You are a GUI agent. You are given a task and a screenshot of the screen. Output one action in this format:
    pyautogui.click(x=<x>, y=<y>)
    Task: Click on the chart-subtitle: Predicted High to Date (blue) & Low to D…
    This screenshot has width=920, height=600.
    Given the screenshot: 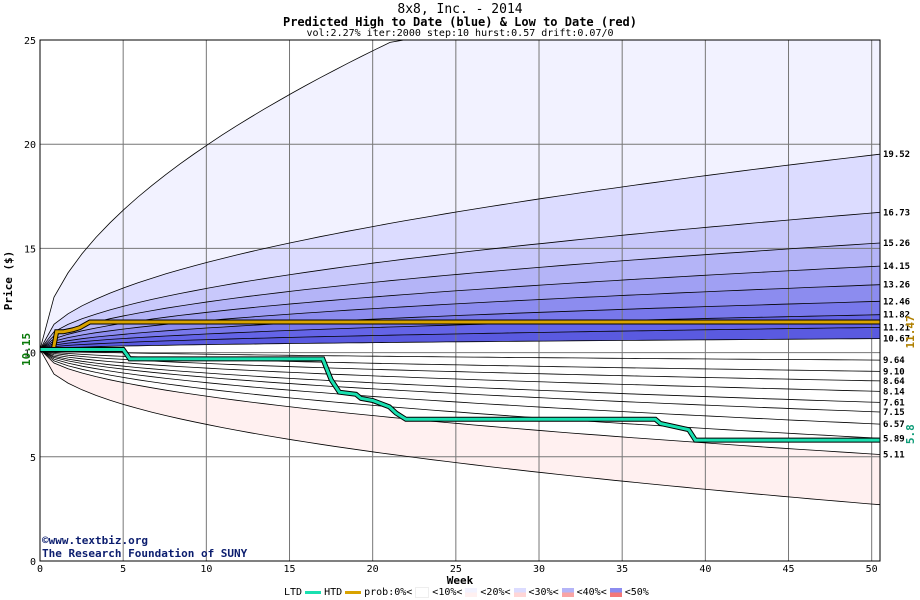 What is the action you would take?
    pyautogui.click(x=459, y=22)
    